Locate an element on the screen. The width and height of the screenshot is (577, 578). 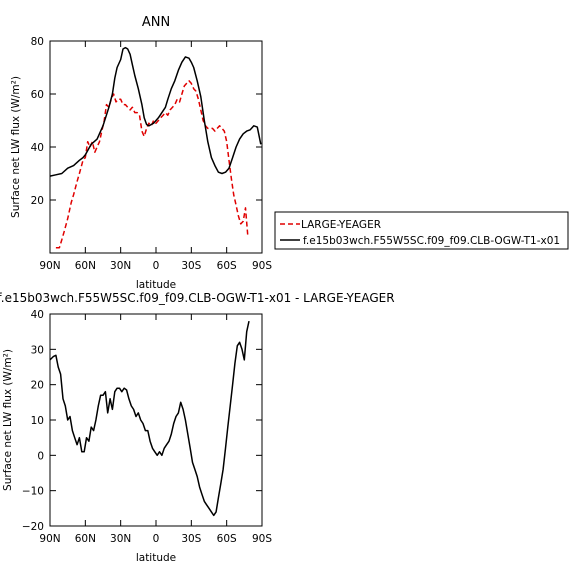
bottom-x-tick-label: 0 is located at coordinates (156, 539).